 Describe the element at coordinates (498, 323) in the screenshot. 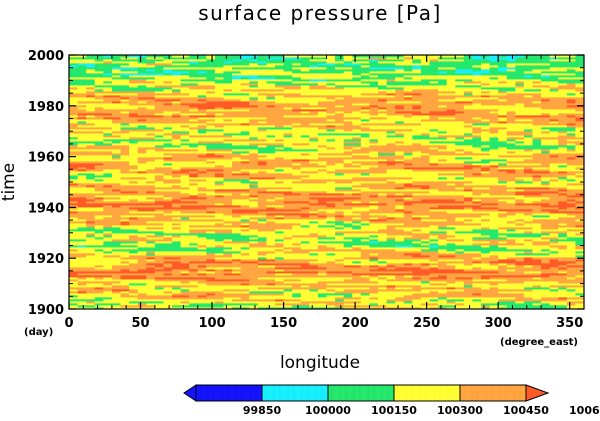

I see `x-tick-label: 300` at that location.